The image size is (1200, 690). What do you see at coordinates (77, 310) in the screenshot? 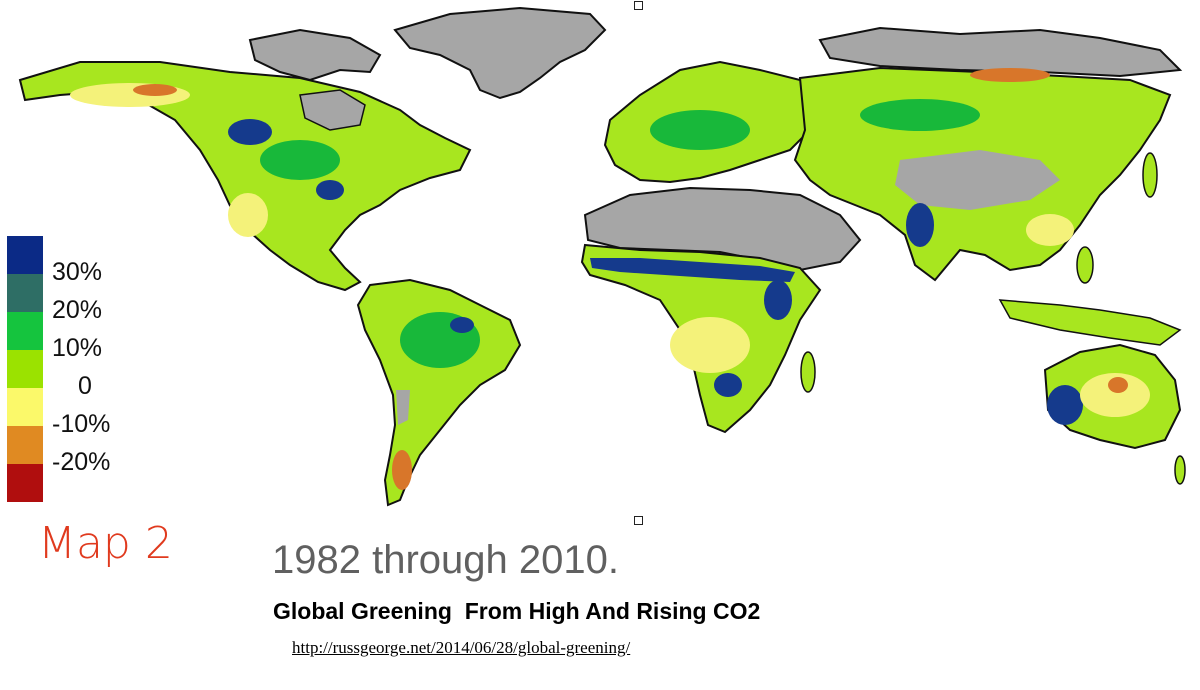
I see `legend-label: 20%` at bounding box center [77, 310].